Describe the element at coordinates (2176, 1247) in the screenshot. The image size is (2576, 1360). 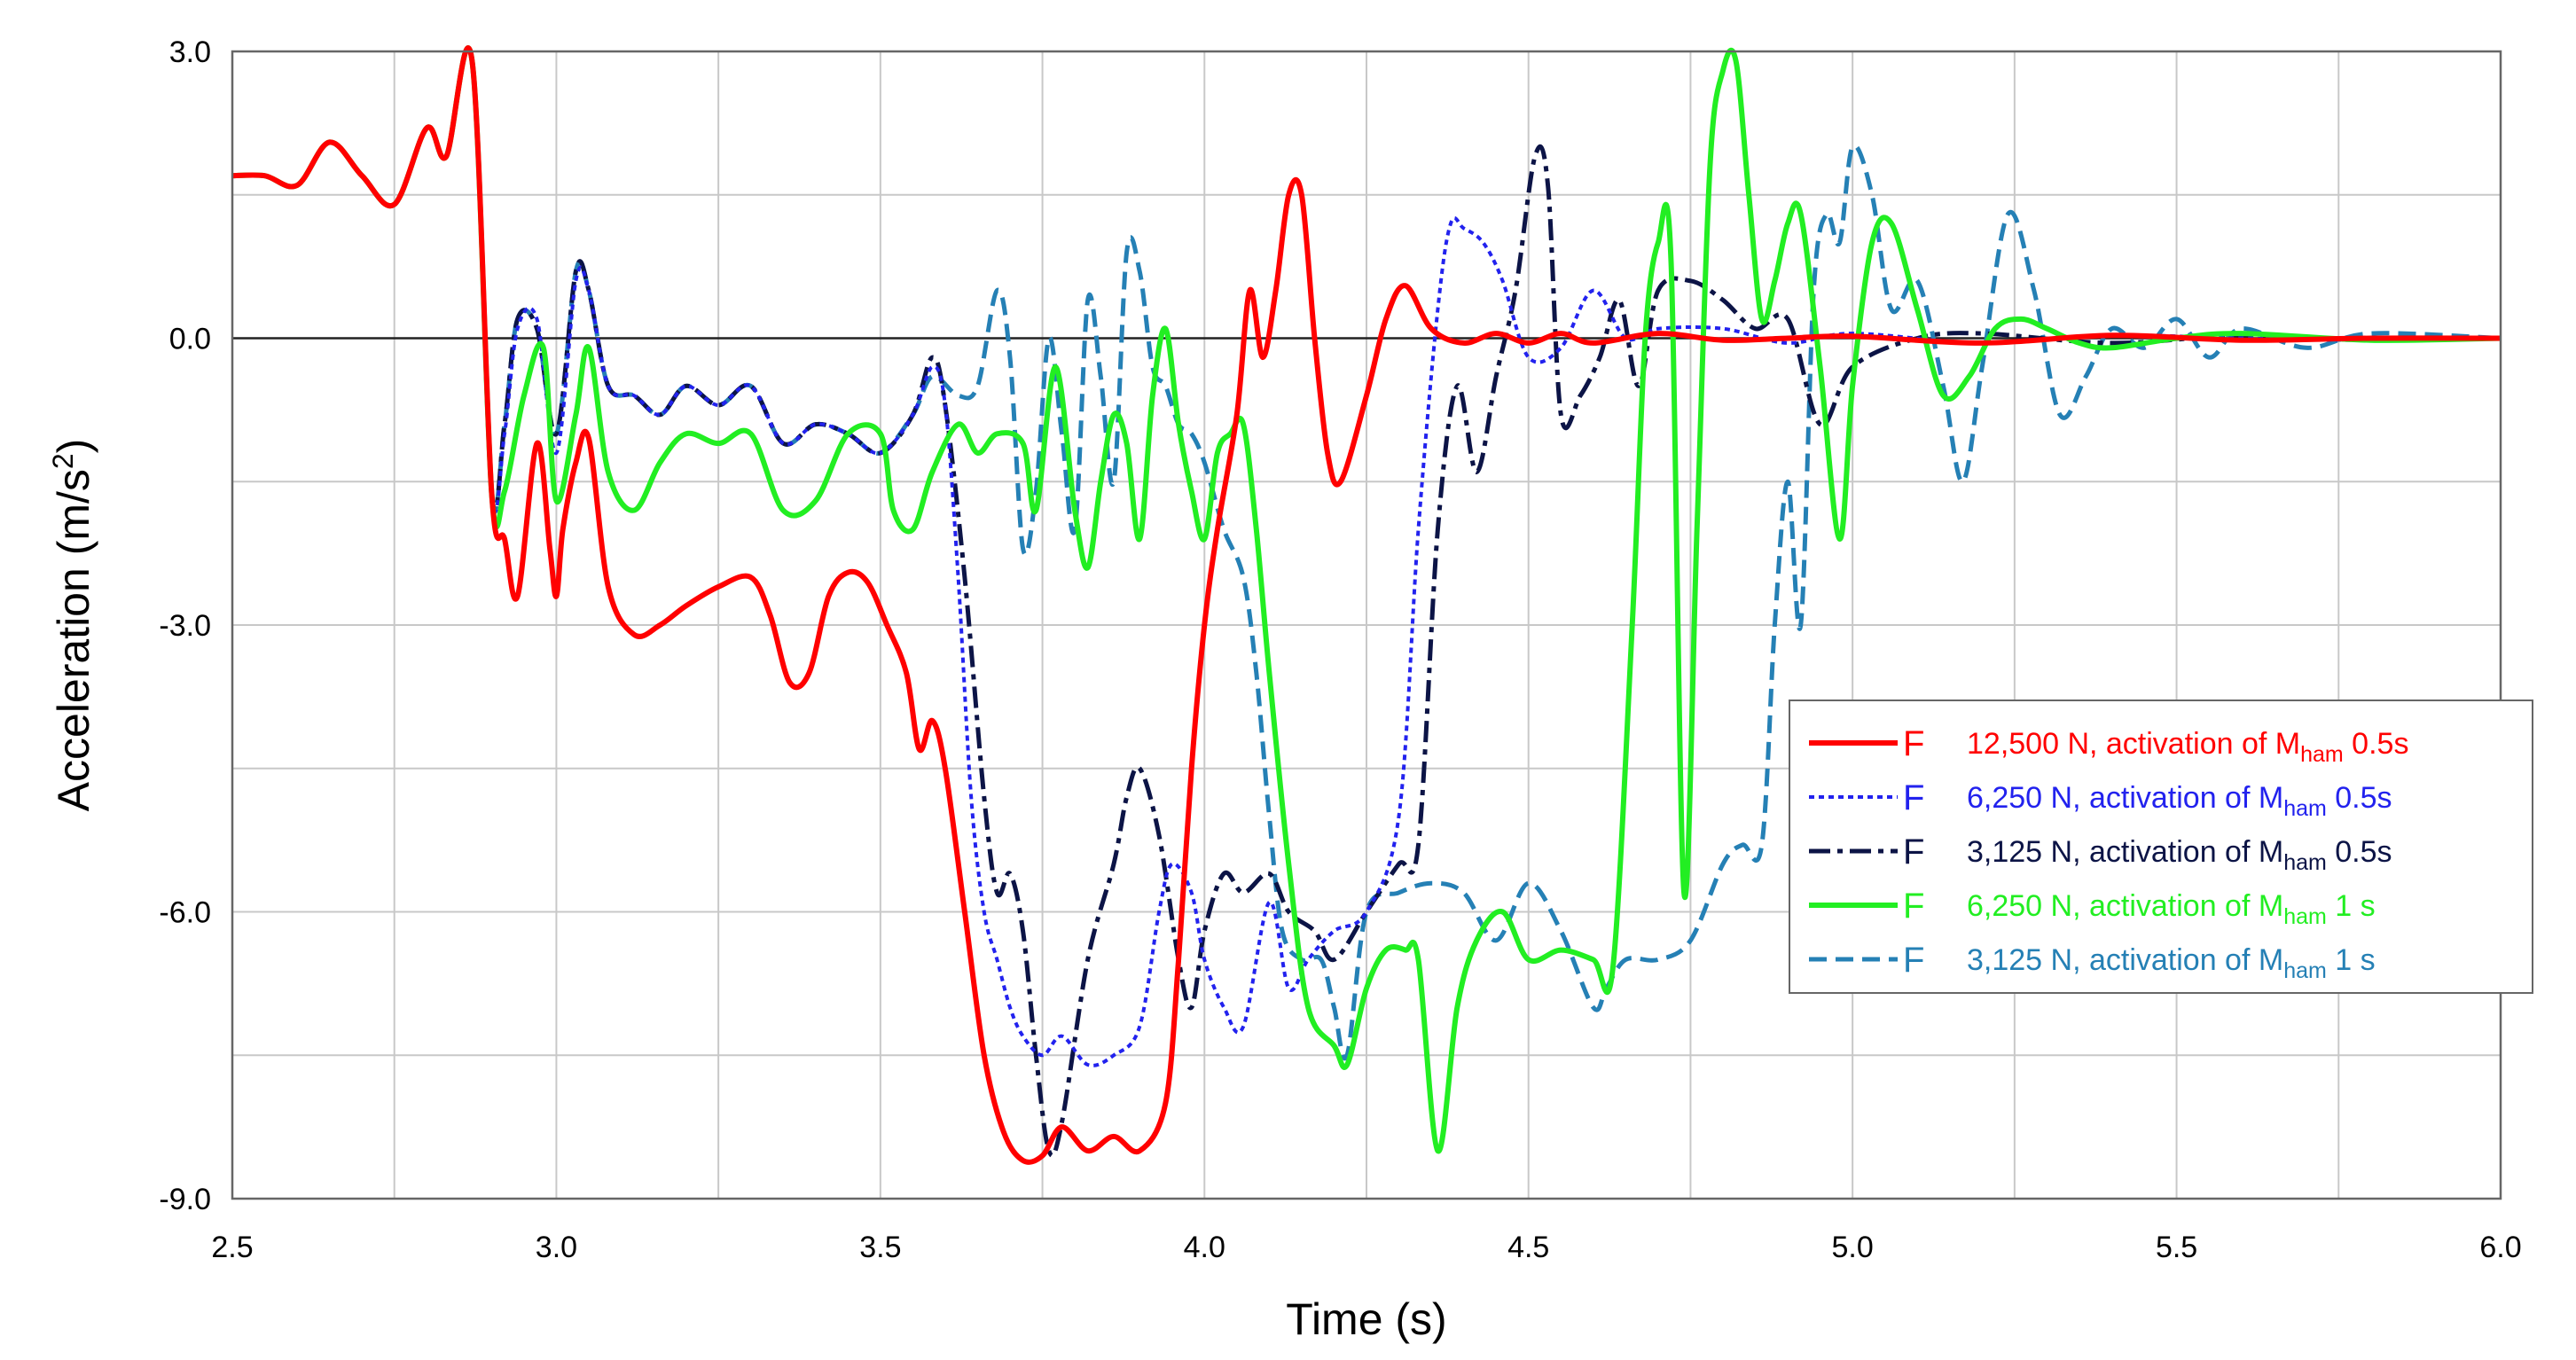
I see `x-tick-label: 5.5` at that location.